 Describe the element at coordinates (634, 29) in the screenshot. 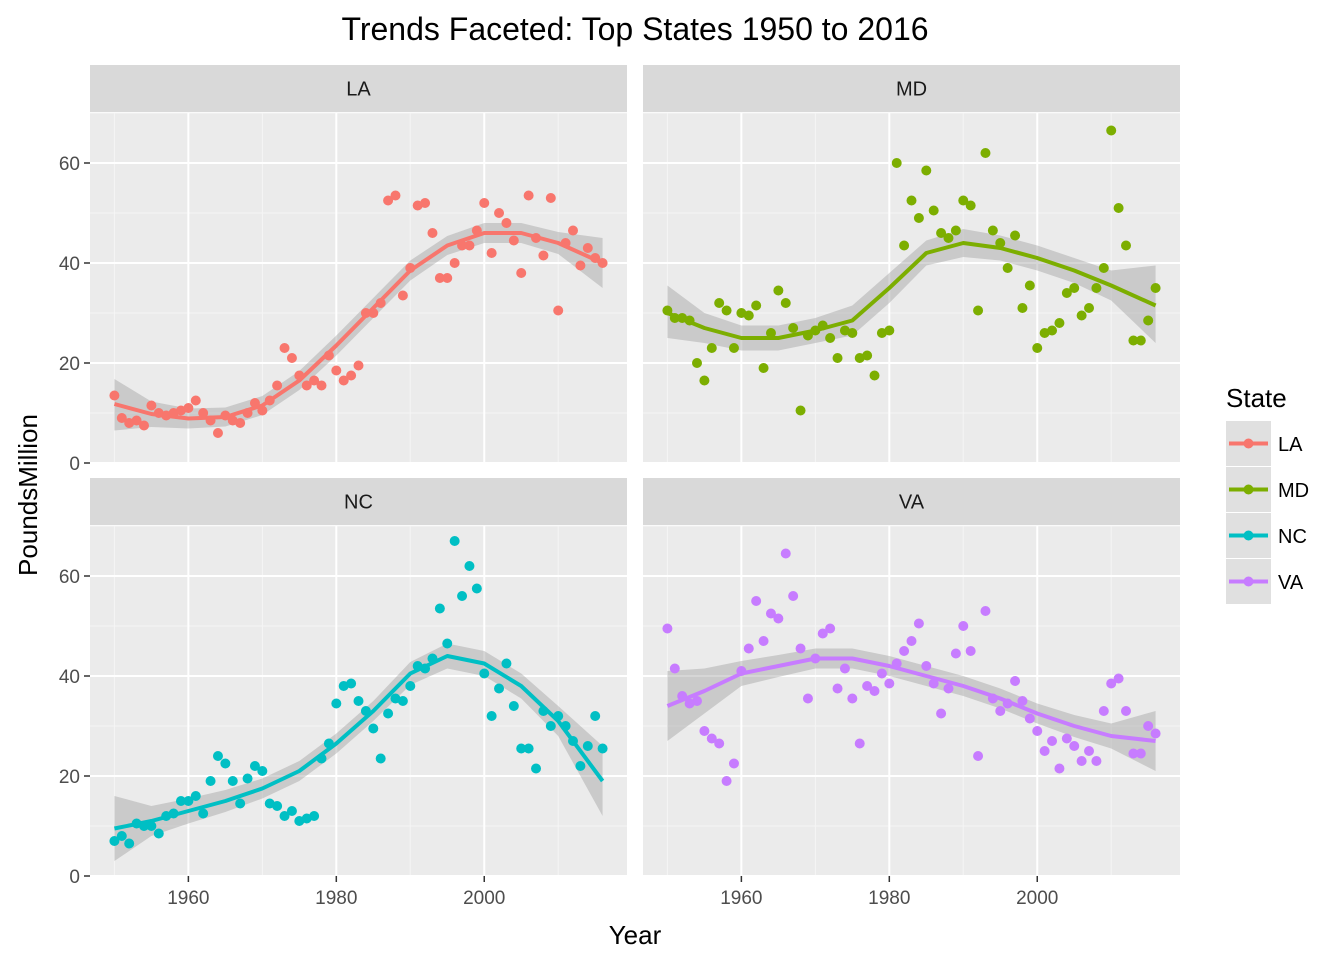

I see `chart-title: Trends Faceted: Top States 1950 to 2016` at that location.